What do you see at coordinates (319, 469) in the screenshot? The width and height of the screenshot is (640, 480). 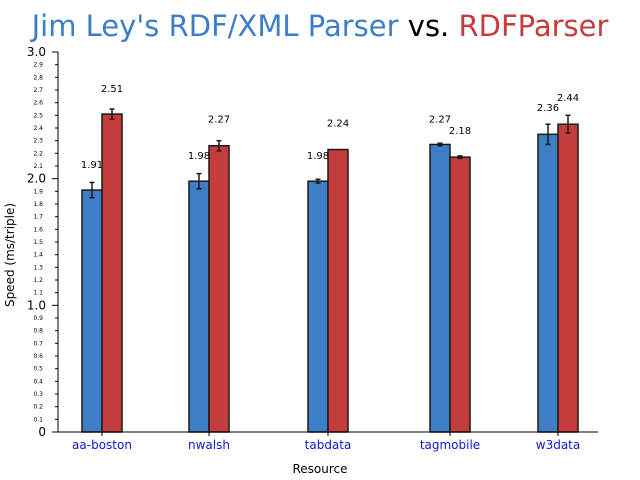 I see `x-axis-label: Resource` at bounding box center [319, 469].